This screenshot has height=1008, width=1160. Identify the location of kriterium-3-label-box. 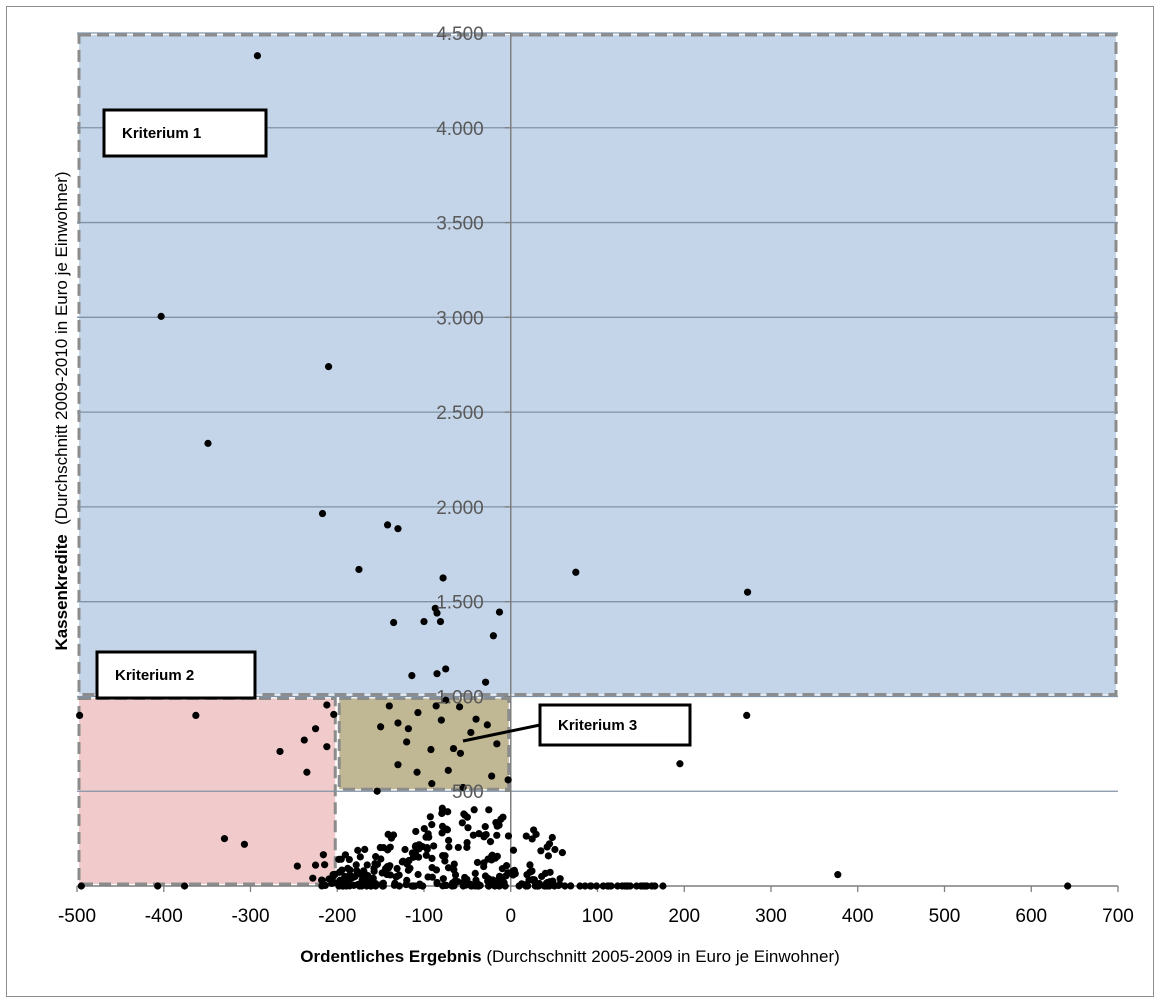
(615, 725).